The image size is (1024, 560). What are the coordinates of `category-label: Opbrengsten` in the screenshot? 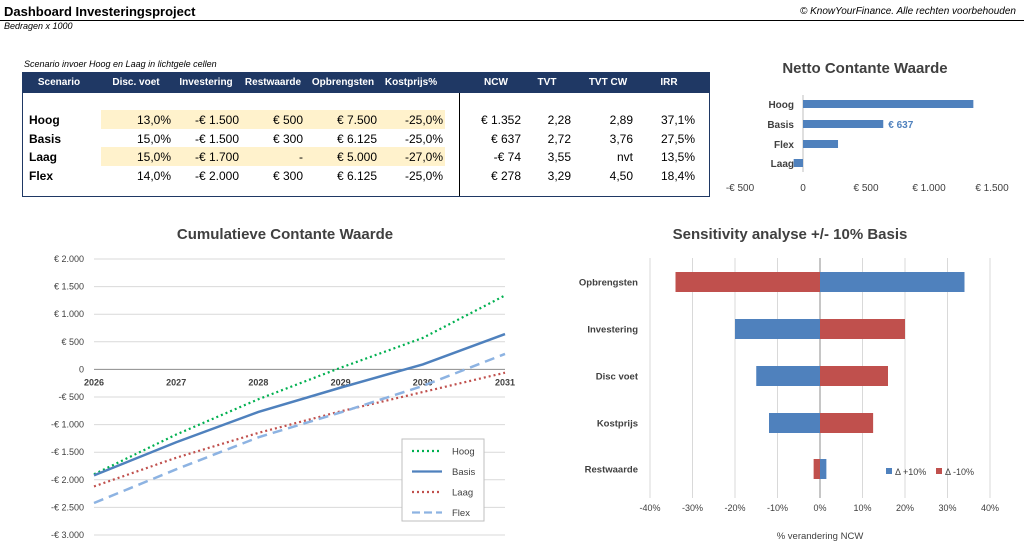 It's located at (608, 283).